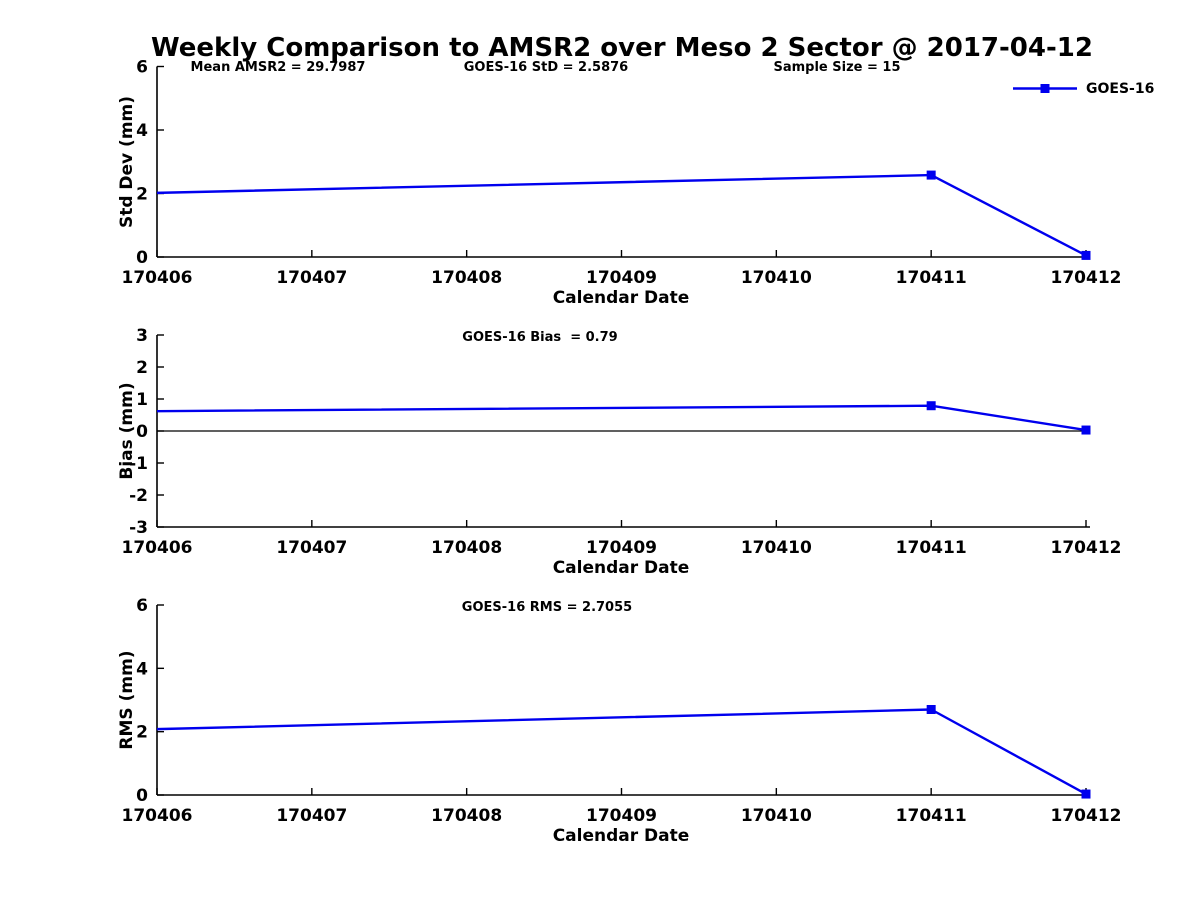 Image resolution: width=1200 pixels, height=900 pixels. I want to click on ylabel-rms: RMS (mm), so click(127, 700).